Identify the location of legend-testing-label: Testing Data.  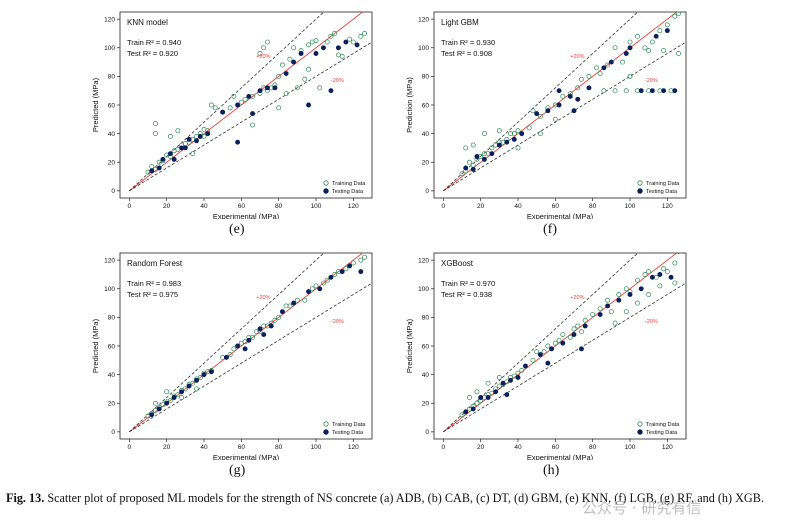
(662, 433).